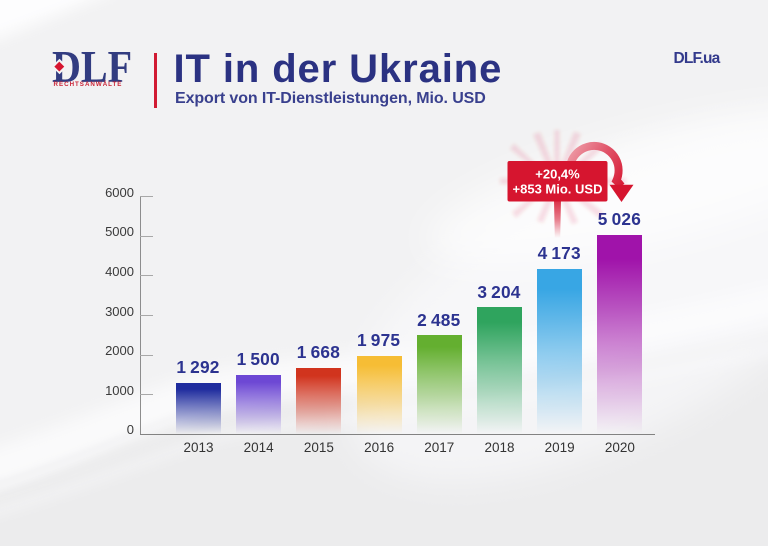 The image size is (768, 546). Describe the element at coordinates (558, 189) in the screenshot. I see `svg-text: +853 Mio. USD` at that location.